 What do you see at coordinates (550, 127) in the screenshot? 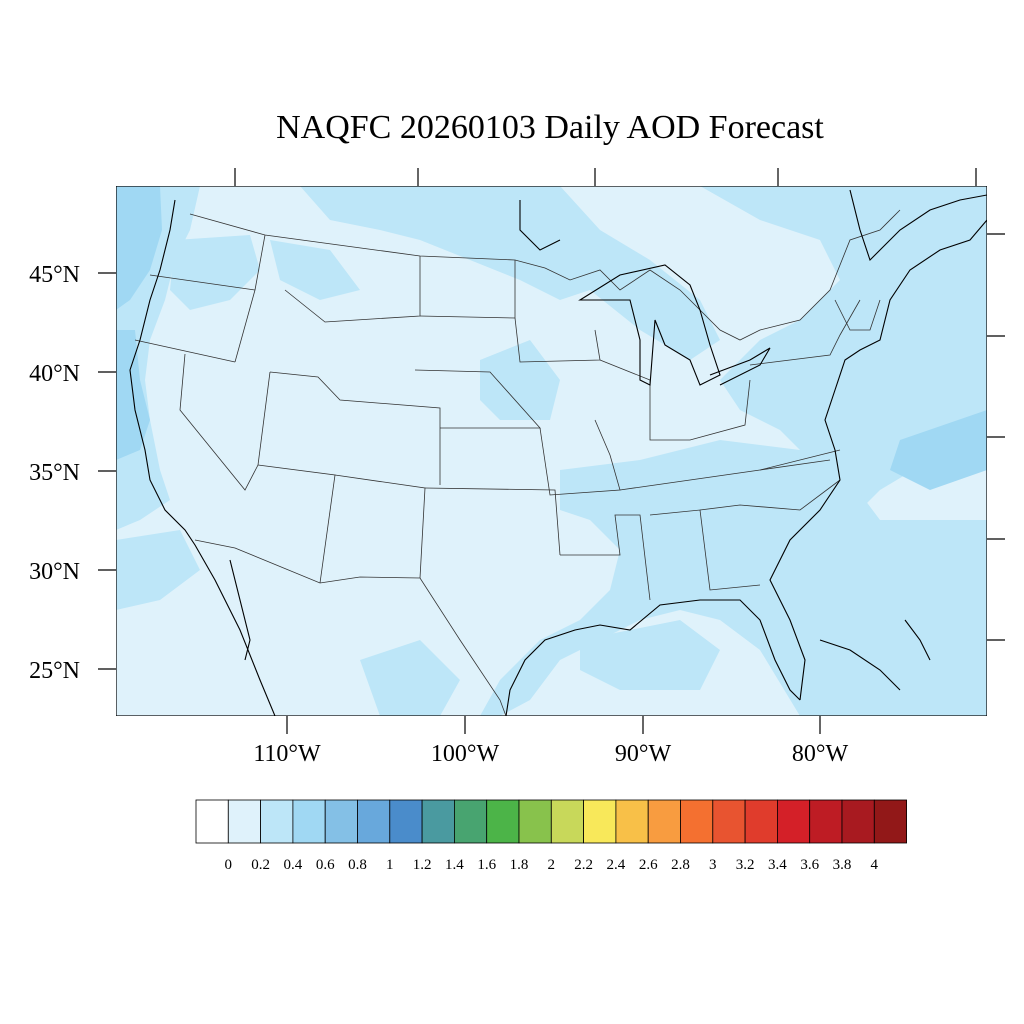
I see `map-title: NAQFC 20260103 Daily AOD Forecast` at bounding box center [550, 127].